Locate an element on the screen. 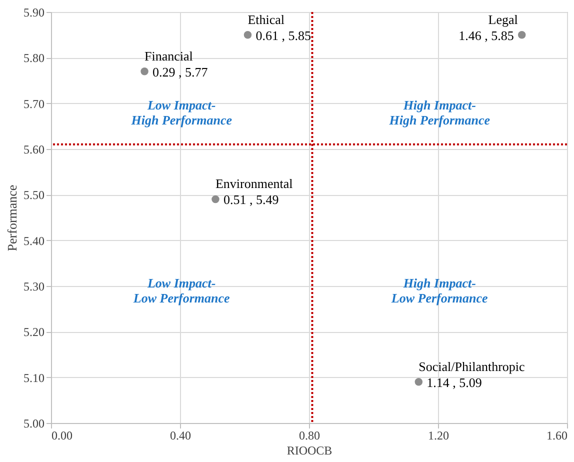 This screenshot has height=462, width=574. y-tick-label: 5.90 is located at coordinates (34, 13).